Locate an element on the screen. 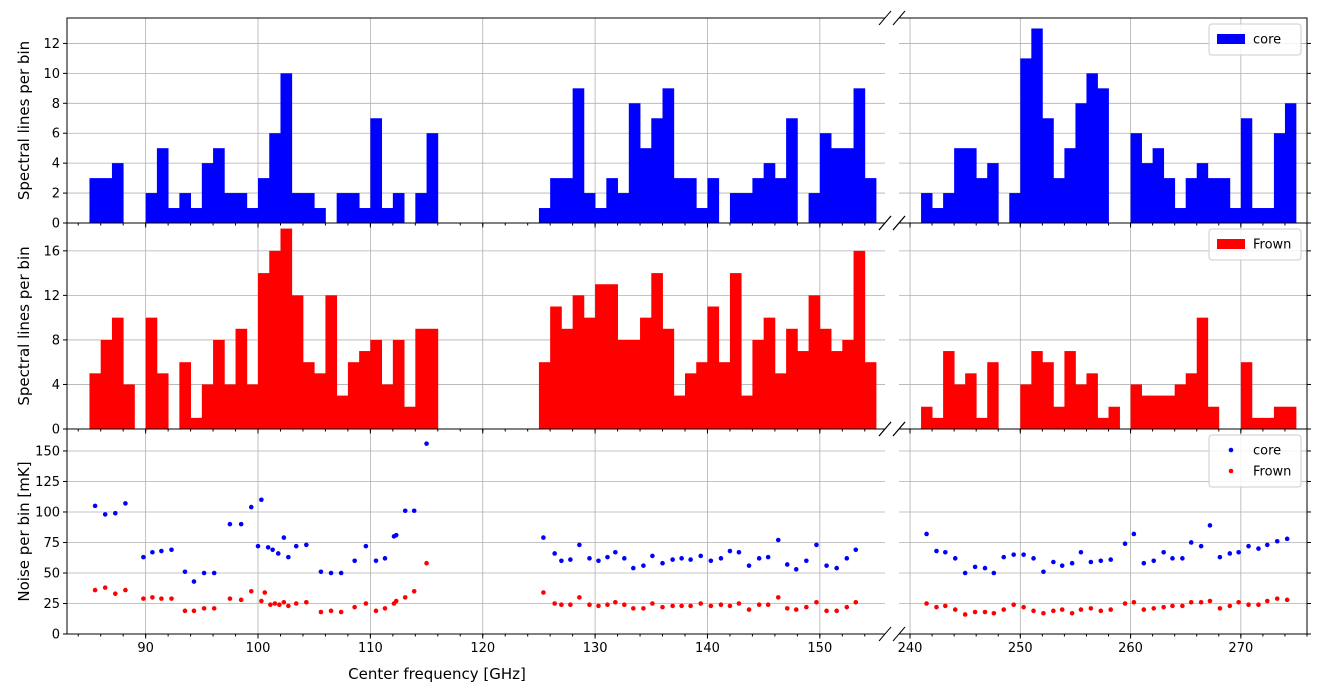 The height and width of the screenshot is (692, 1321). y-tick-label: 16 is located at coordinates (51, 251).